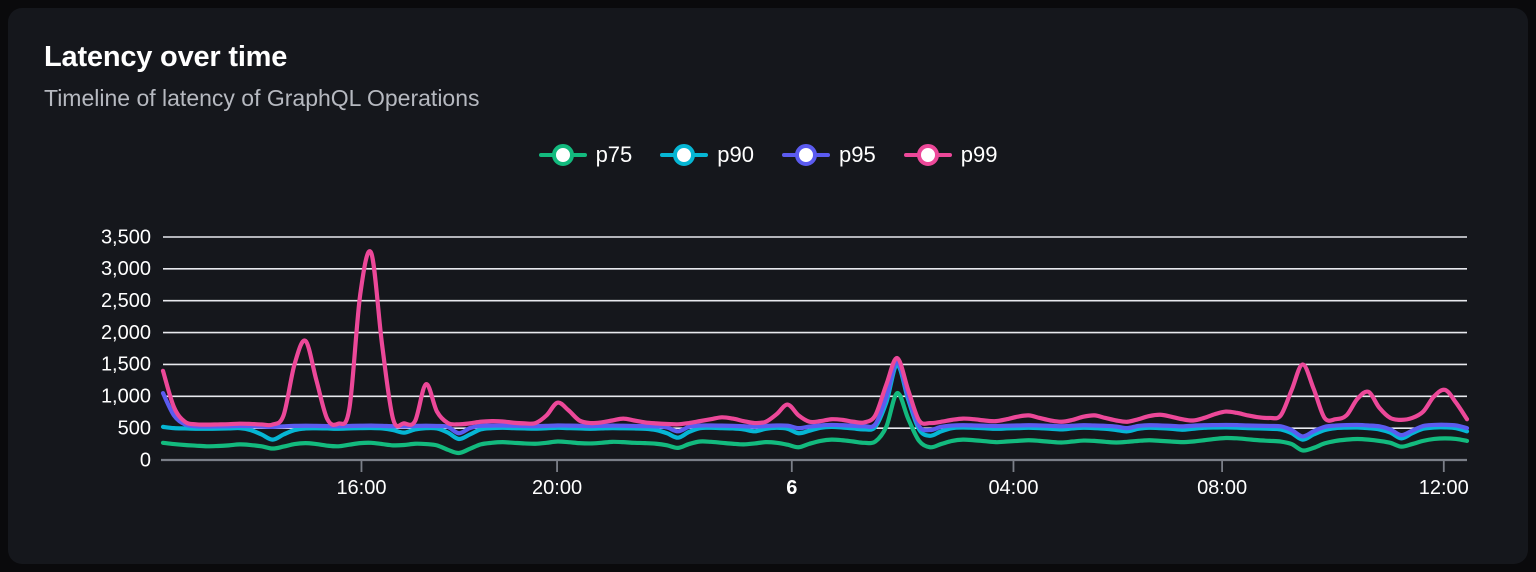  Describe the element at coordinates (815, 423) in the screenshot. I see `series-line-p75` at that location.